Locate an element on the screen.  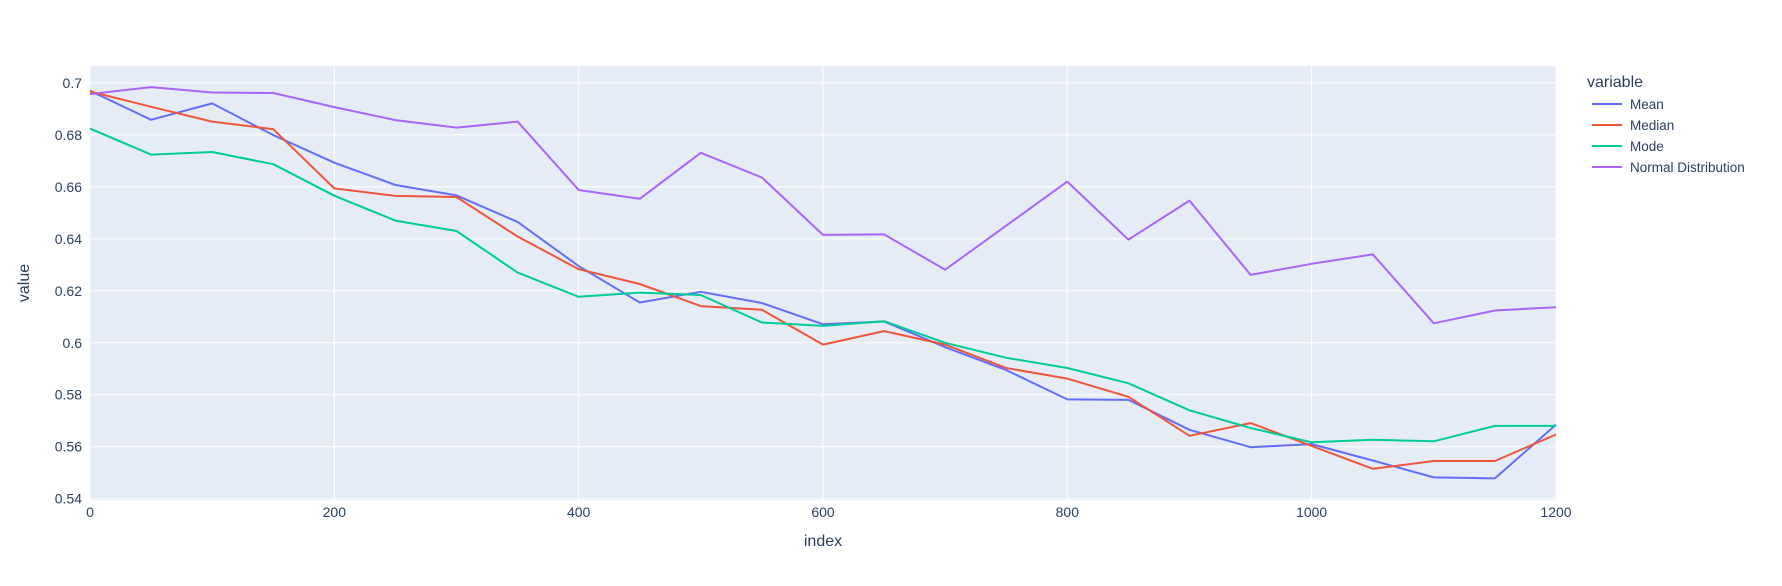
legend-label: Normal Distribution is located at coordinates (1687, 167).